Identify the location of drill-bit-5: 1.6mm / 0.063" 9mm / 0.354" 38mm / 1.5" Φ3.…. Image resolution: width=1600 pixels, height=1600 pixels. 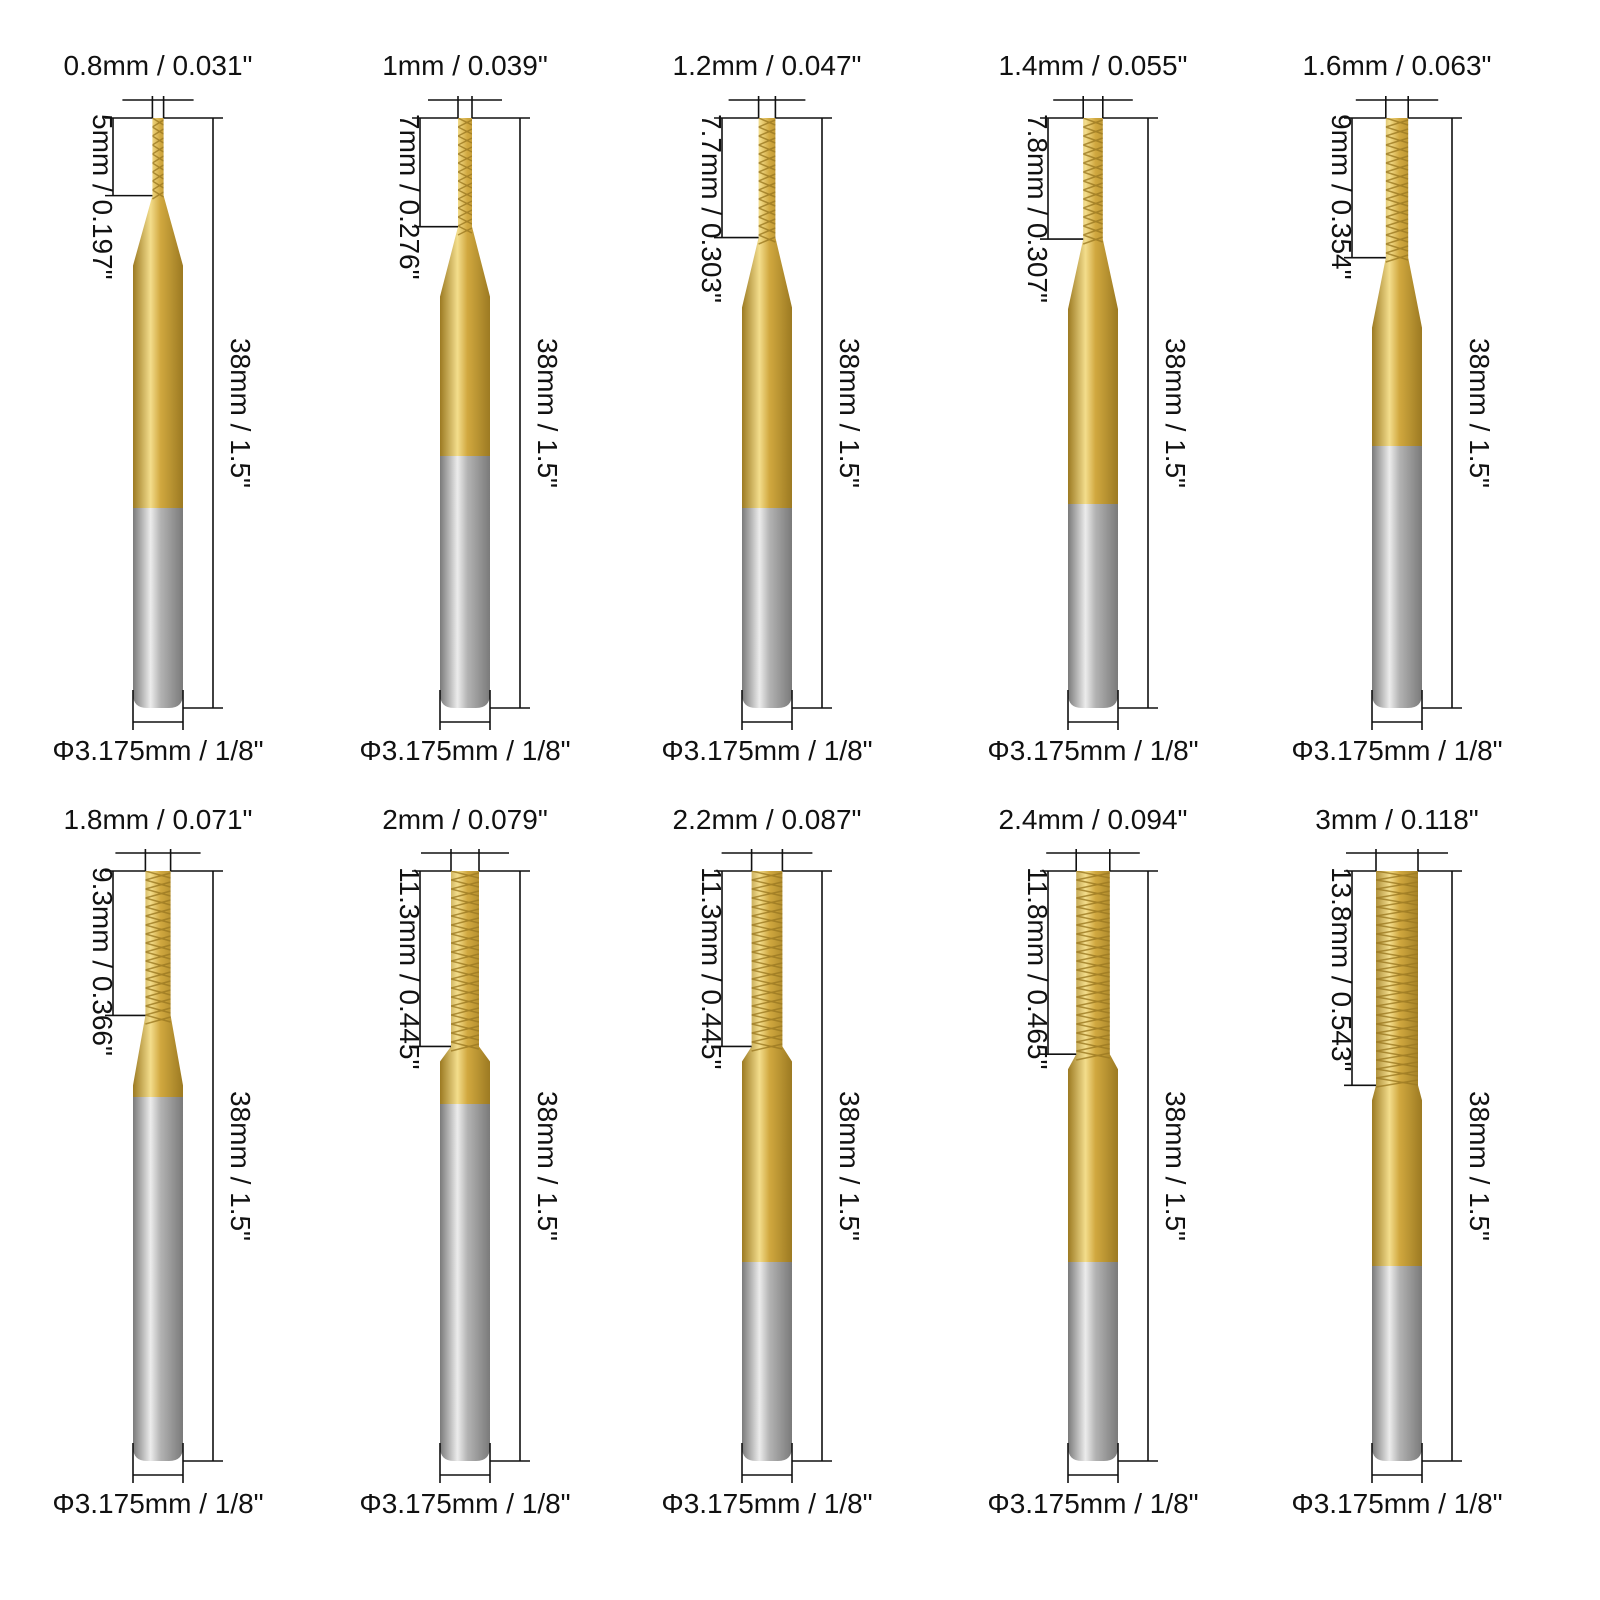
(1396, 408).